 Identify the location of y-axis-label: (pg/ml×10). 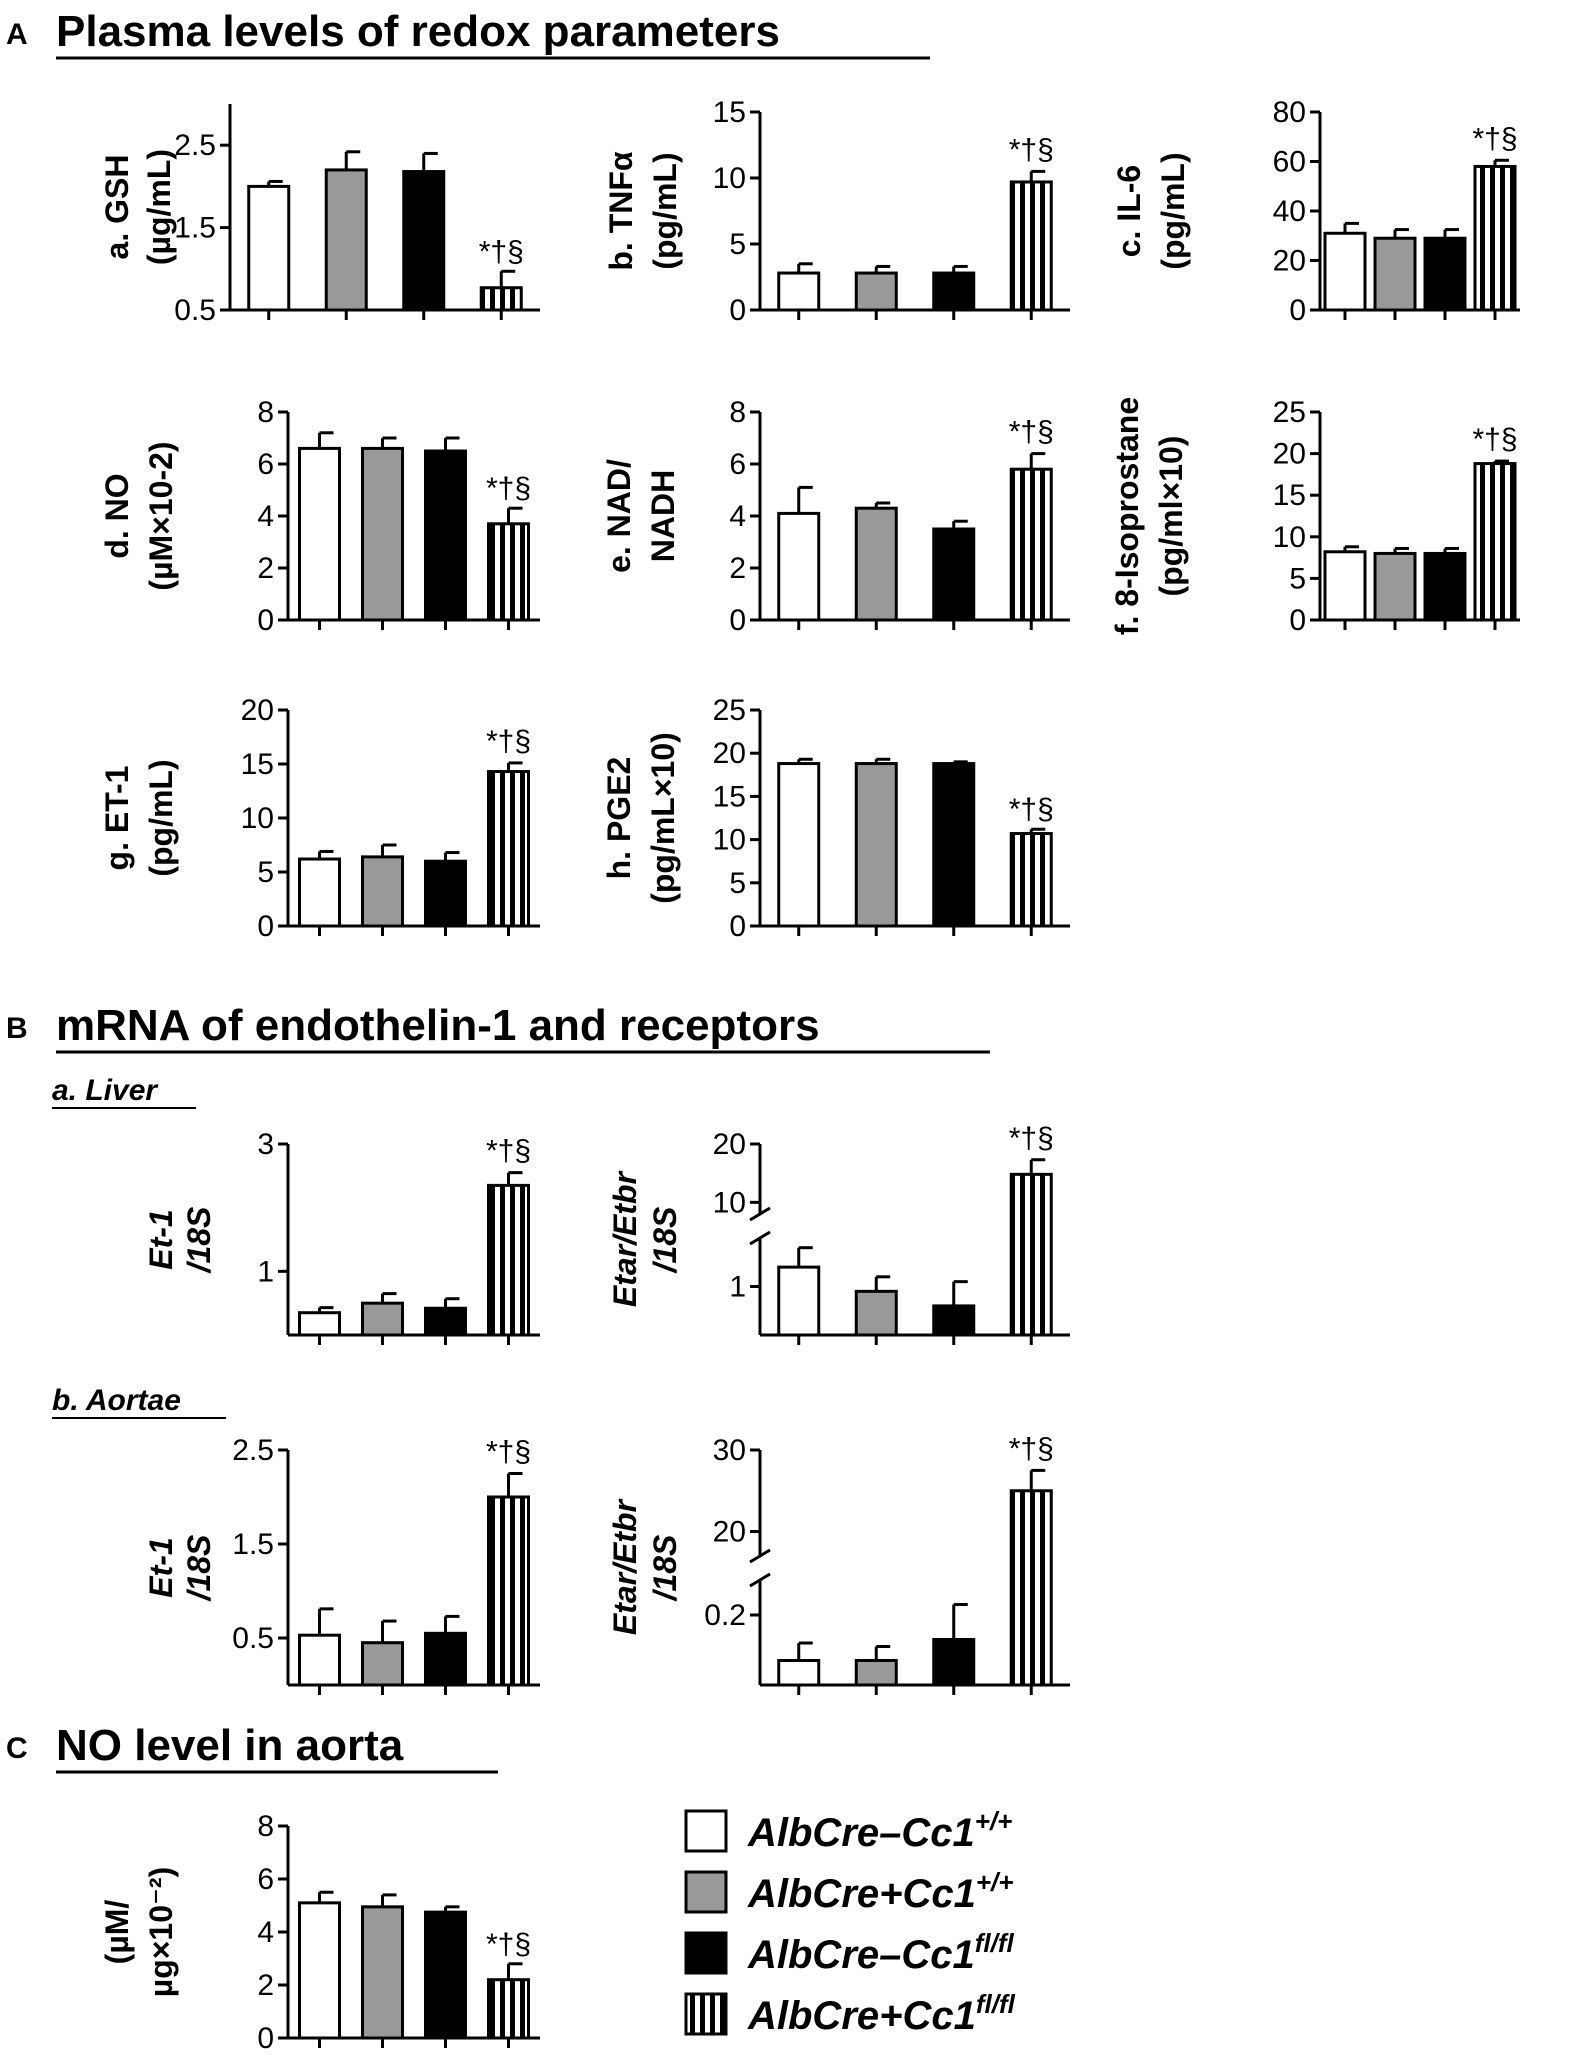
(1171, 516).